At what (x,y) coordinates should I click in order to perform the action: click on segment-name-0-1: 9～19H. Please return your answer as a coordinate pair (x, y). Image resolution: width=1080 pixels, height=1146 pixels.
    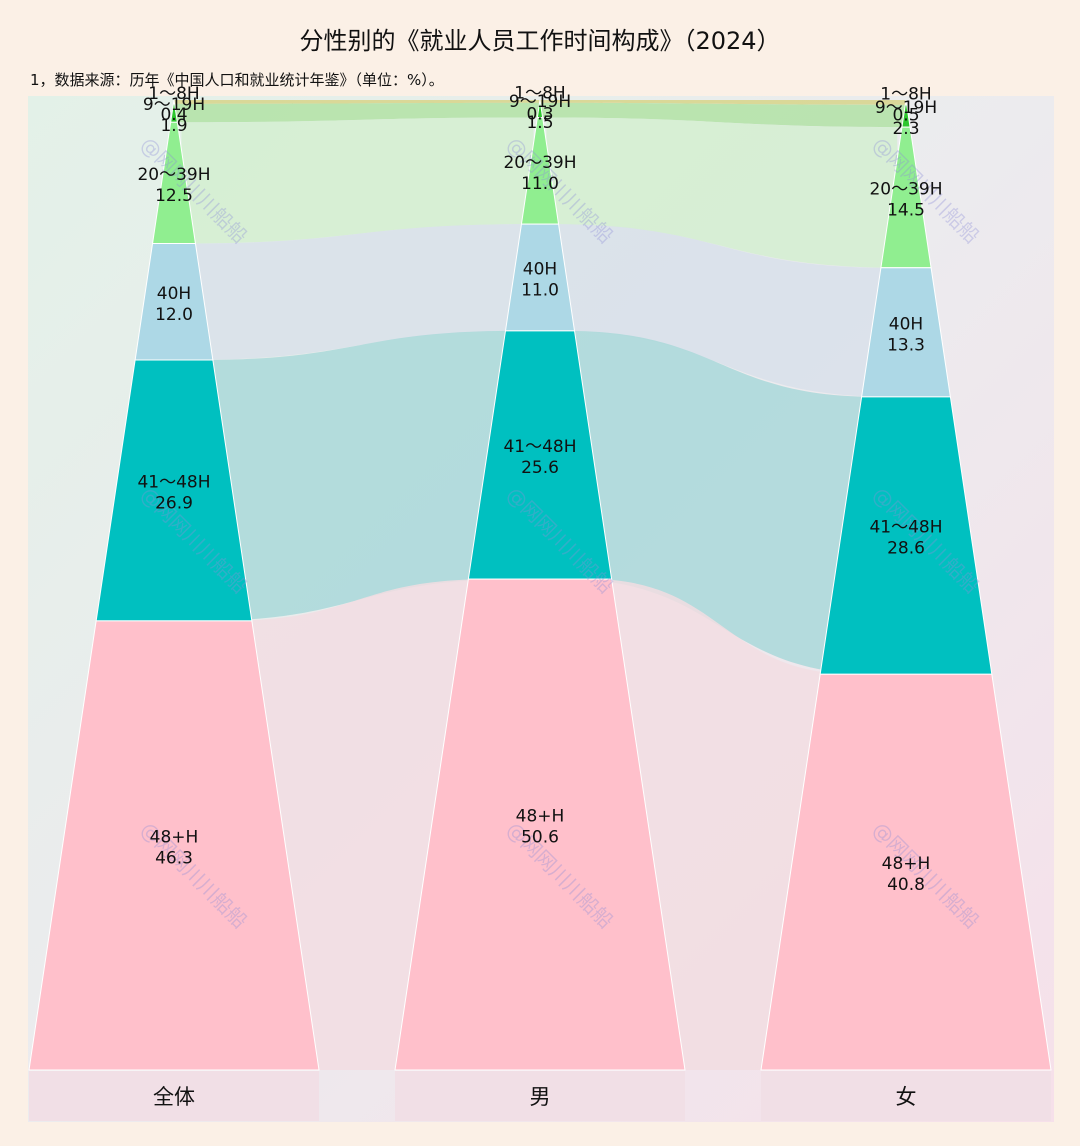
    Looking at the image, I should click on (174, 105).